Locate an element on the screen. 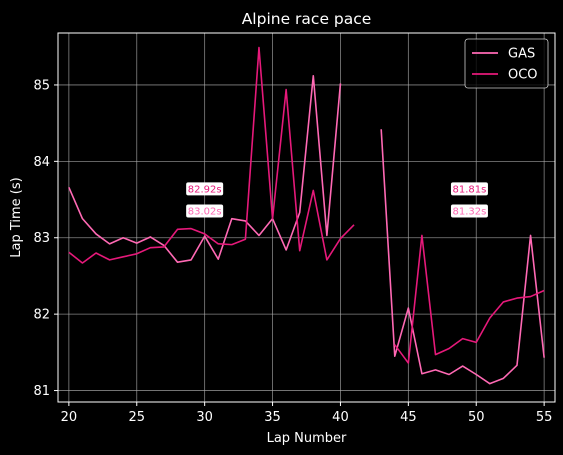  y-axis-title: Lap Time (s) is located at coordinates (16, 217).